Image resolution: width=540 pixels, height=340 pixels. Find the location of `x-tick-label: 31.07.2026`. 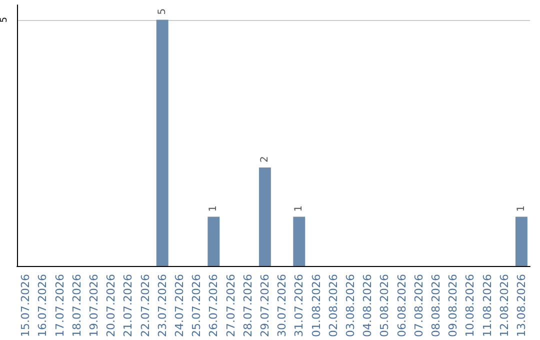

x-tick-label: 31.07.2026 is located at coordinates (299, 306).